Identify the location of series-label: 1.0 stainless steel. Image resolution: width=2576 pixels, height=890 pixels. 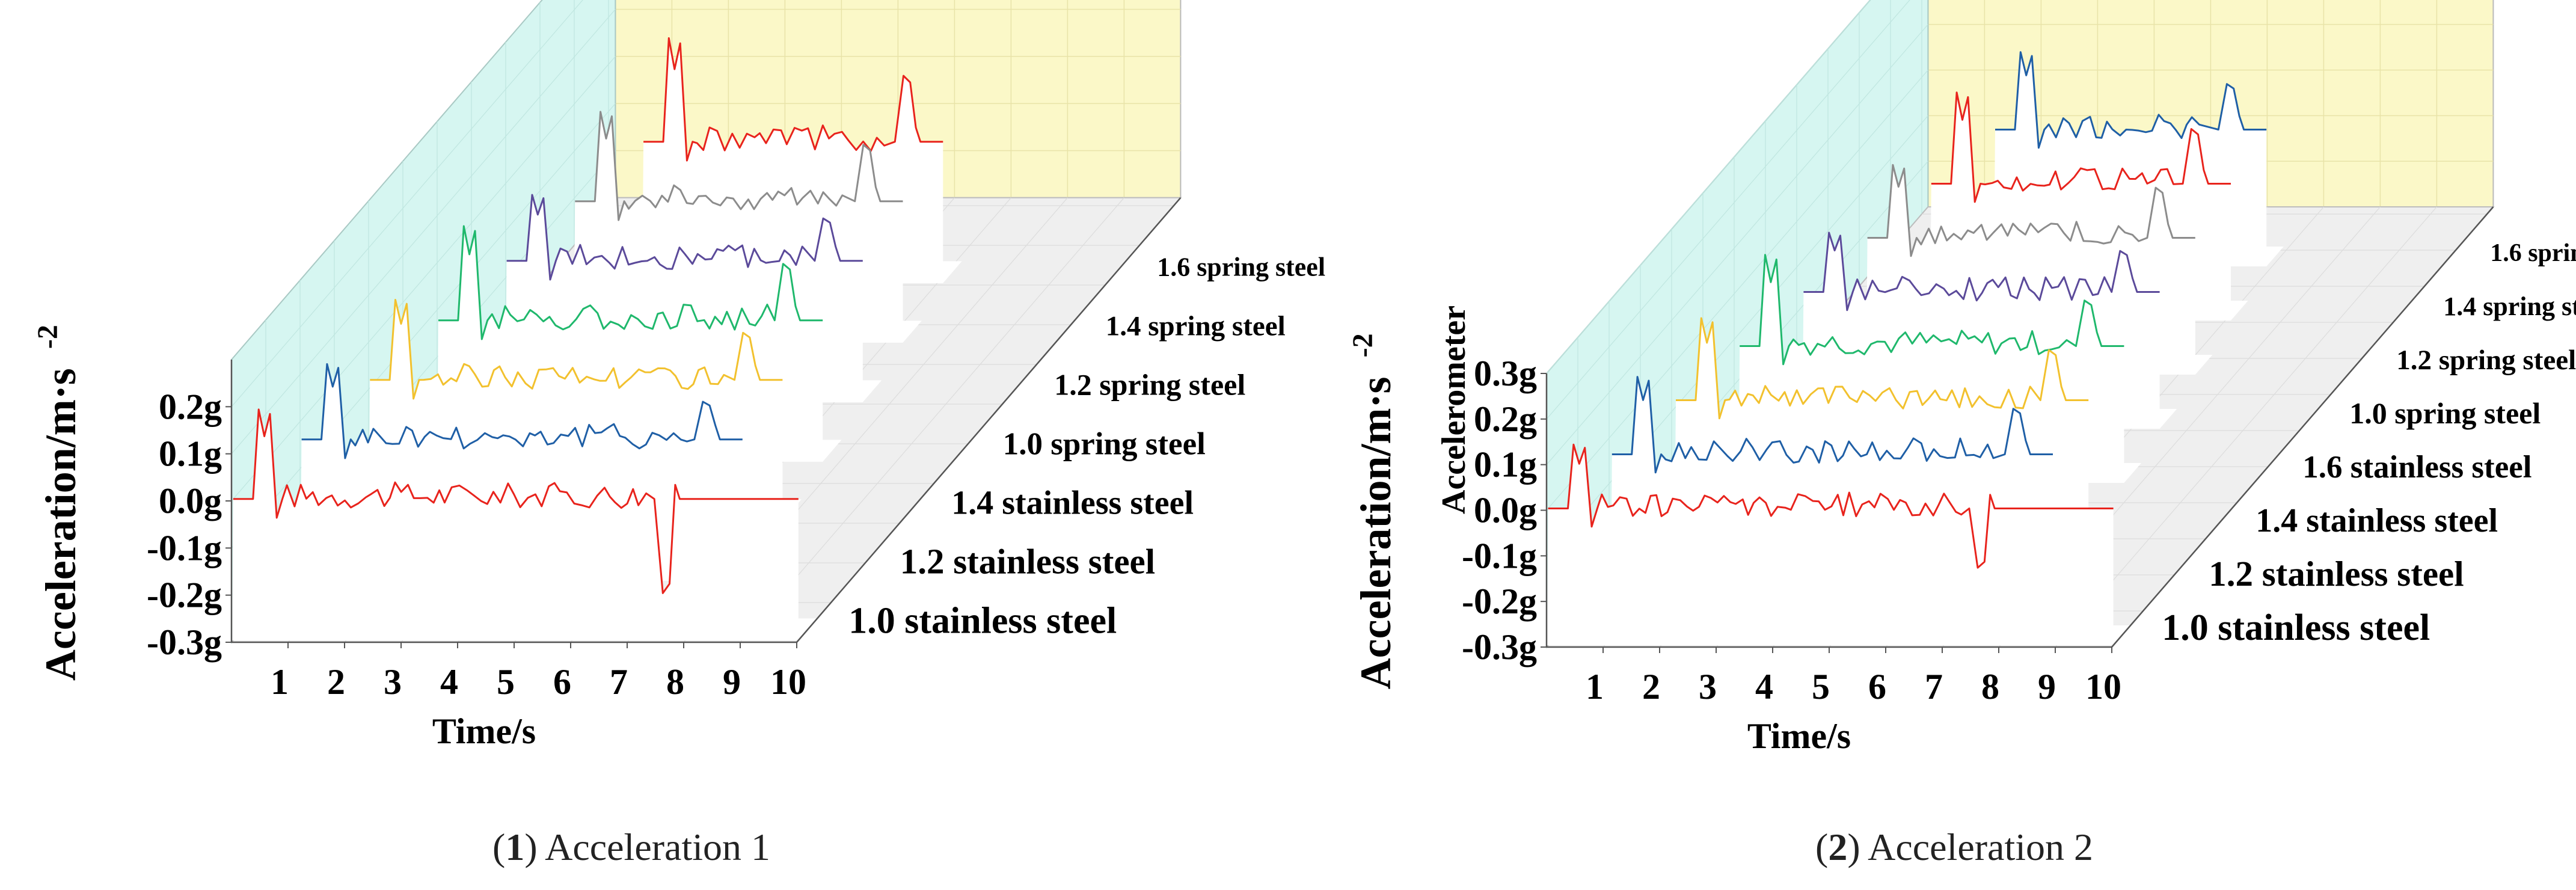
(2296, 627).